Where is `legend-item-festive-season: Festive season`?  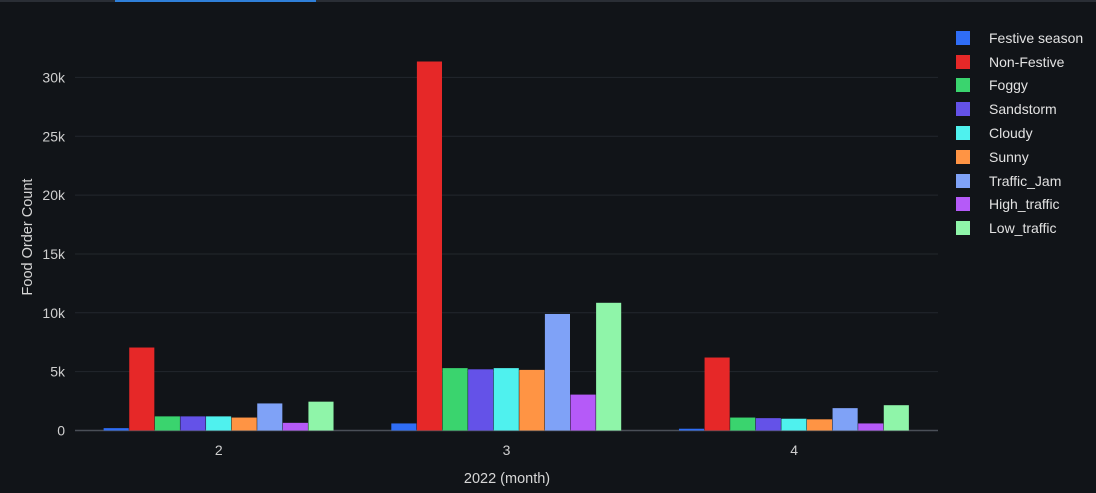 legend-item-festive-season: Festive season is located at coordinates (1019, 38).